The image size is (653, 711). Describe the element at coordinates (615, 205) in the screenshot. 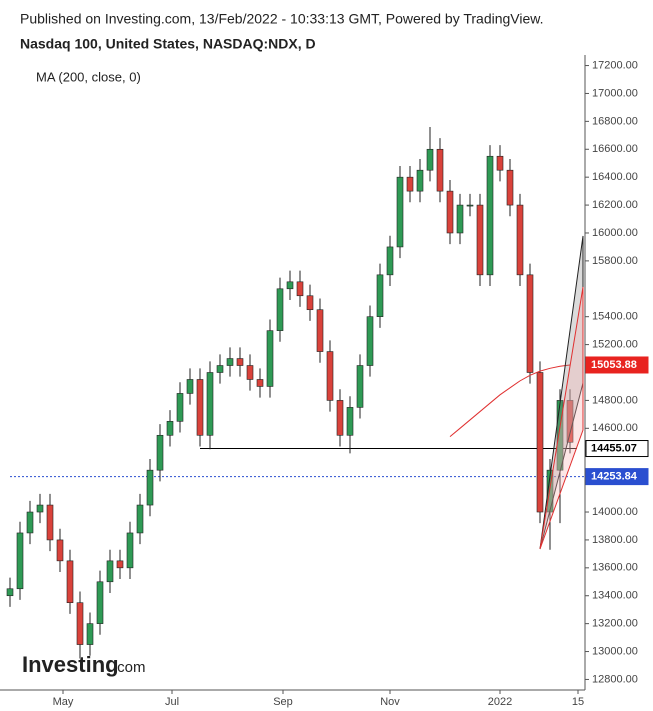

I see `y-tick-label: 16200.00` at that location.